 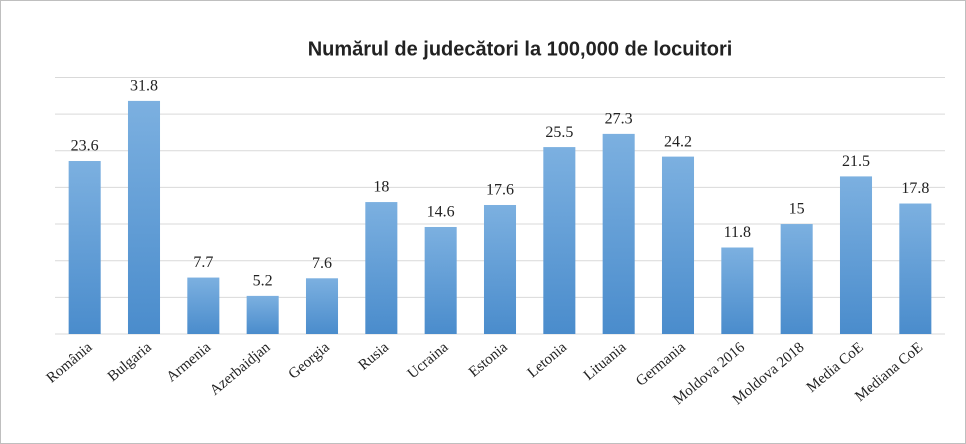 What do you see at coordinates (263, 281) in the screenshot?
I see `data-label: 5.2` at bounding box center [263, 281].